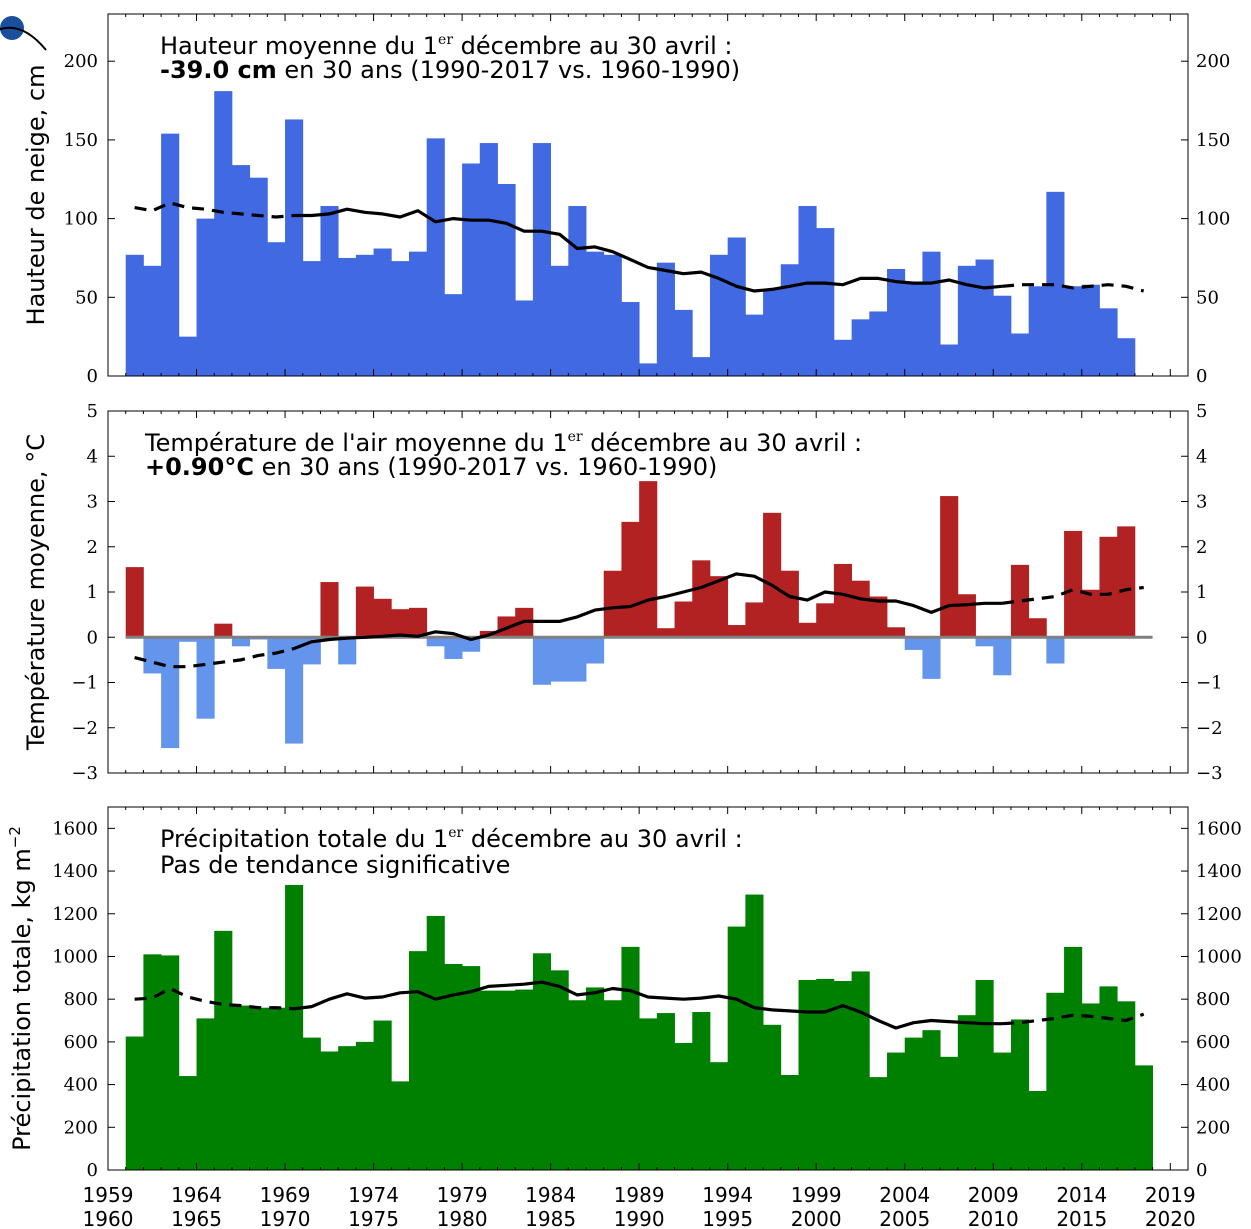 This screenshot has height=1229, width=1251. What do you see at coordinates (15, 837) in the screenshot?
I see `y-axis-label-sup: −2` at bounding box center [15, 837].